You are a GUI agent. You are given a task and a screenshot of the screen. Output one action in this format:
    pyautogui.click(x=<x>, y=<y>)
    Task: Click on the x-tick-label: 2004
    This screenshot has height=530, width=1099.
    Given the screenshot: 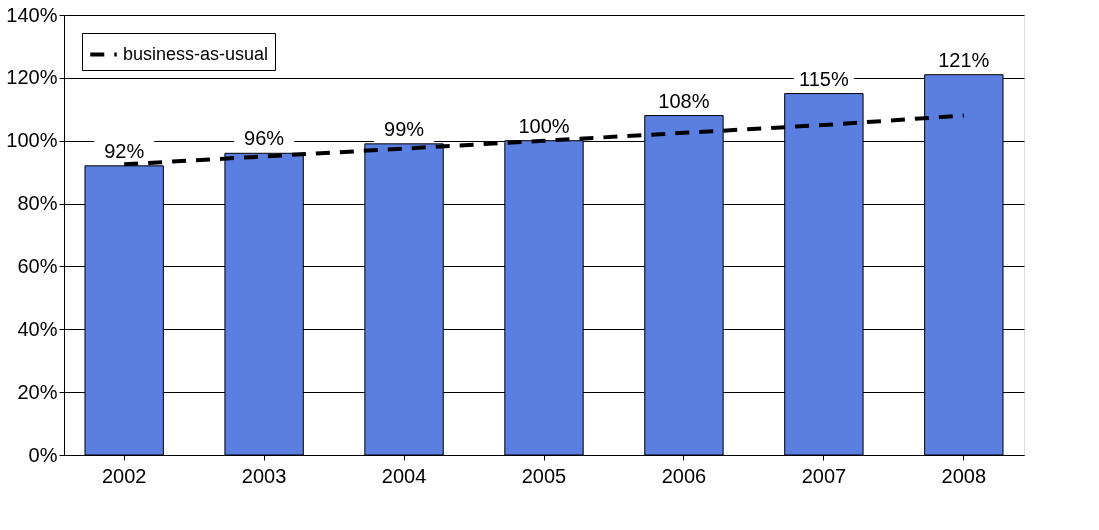 What is the action you would take?
    pyautogui.click(x=404, y=475)
    